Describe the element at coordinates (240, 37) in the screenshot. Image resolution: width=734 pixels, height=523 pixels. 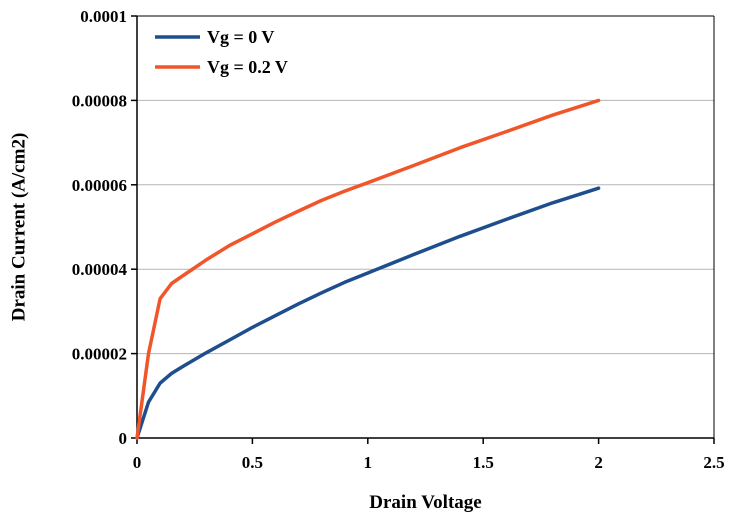
I see `legend-label-1: Vg = 0 V` at that location.